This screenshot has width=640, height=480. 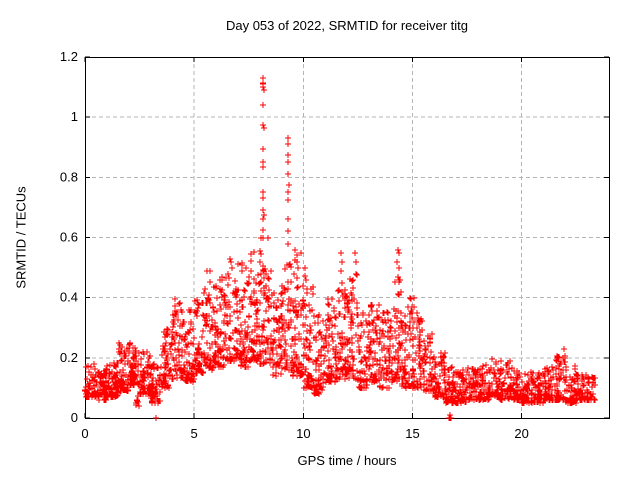 I want to click on svg-text: 0.8, so click(x=69, y=176).